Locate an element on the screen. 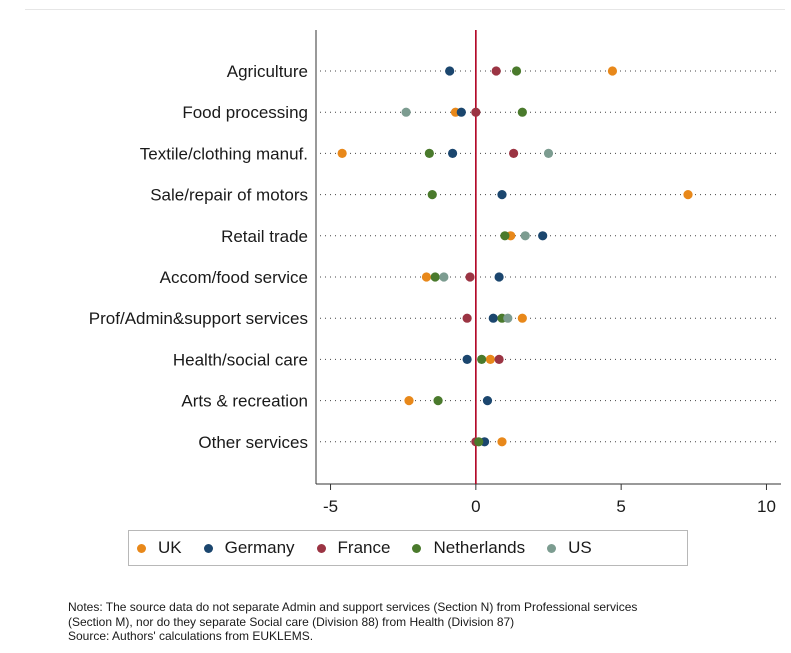  x-tick-label: -5 is located at coordinates (330, 506).